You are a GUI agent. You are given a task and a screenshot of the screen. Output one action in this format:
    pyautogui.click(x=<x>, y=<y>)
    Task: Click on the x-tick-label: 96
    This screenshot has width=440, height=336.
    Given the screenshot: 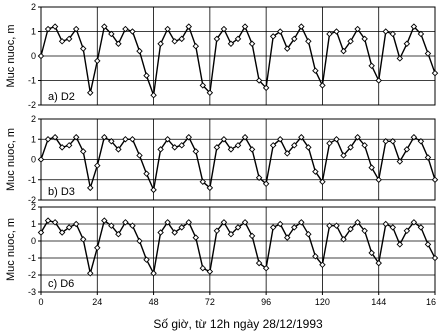 What is the action you would take?
    pyautogui.click(x=266, y=302)
    